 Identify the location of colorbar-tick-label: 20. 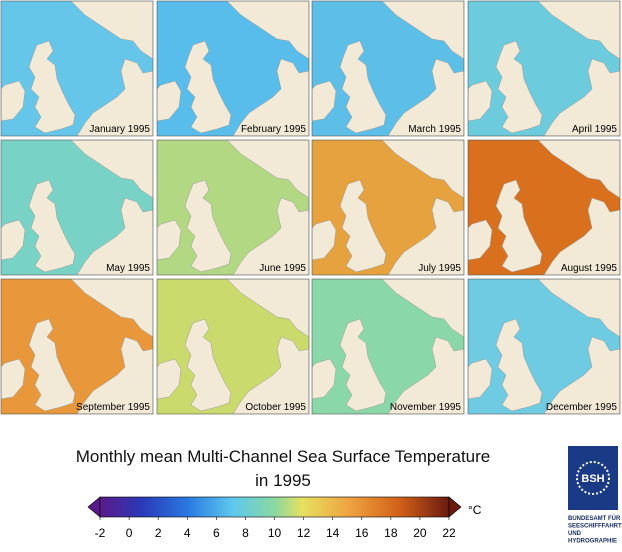
(420, 533).